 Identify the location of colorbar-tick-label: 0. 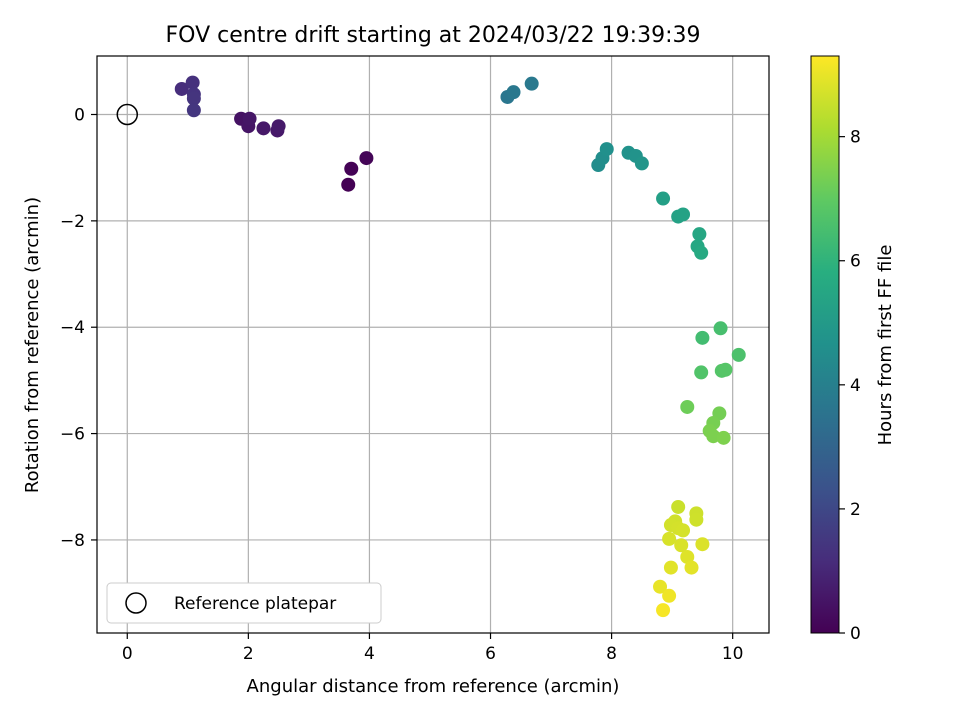
(855, 634).